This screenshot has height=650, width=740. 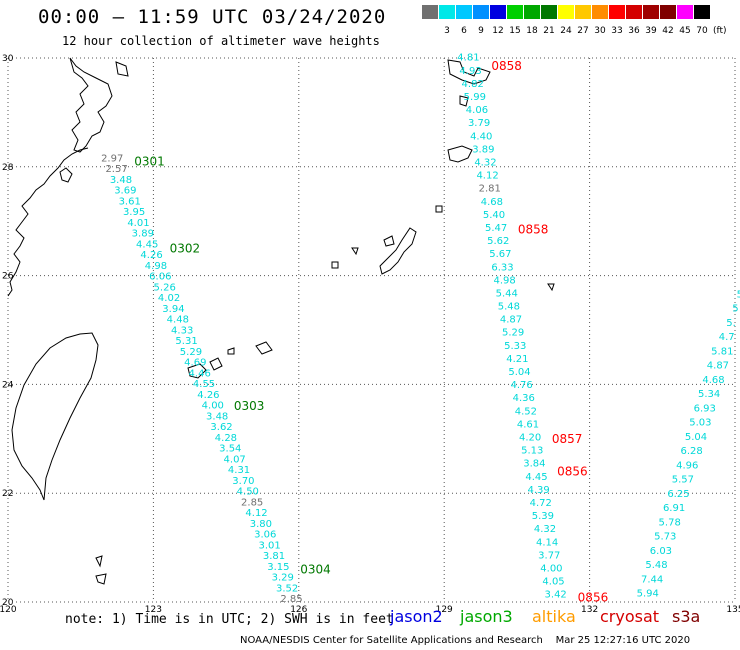 What do you see at coordinates (661, 551) in the screenshot?
I see `swh-value-cryosat: 6.03` at bounding box center [661, 551].